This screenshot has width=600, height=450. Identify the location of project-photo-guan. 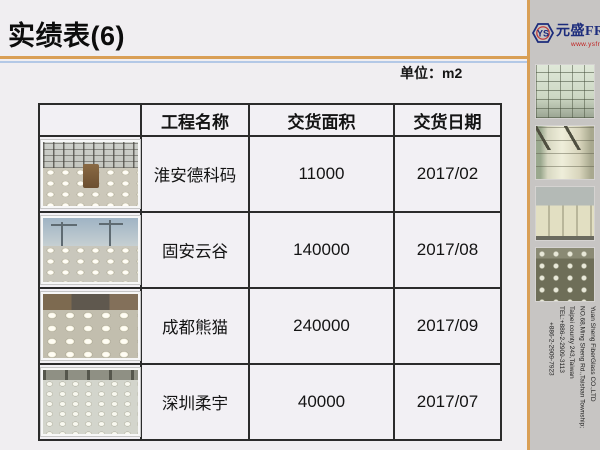
(90, 250).